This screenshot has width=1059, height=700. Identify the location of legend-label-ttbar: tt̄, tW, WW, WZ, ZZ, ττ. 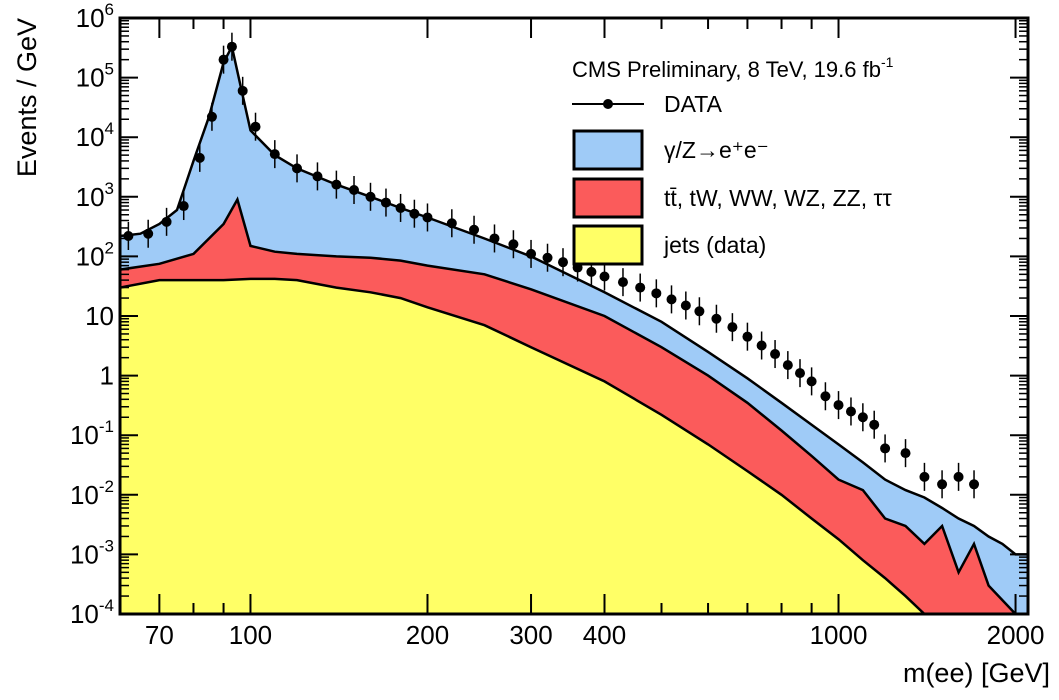
(778, 198).